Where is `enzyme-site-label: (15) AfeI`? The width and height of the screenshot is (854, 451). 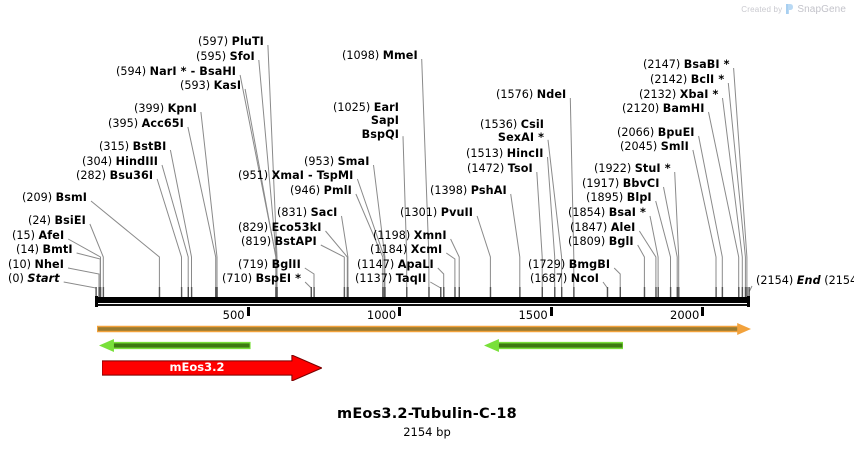 enzyme-site-label: (15) AfeI is located at coordinates (38, 235).